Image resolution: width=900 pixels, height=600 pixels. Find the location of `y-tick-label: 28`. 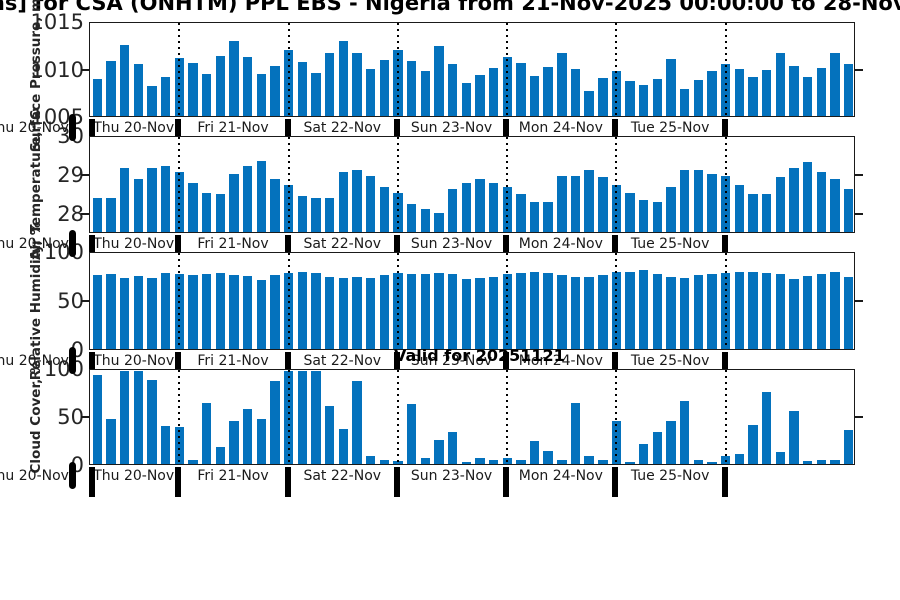

y-tick-label: 28 is located at coordinates (70, 213).